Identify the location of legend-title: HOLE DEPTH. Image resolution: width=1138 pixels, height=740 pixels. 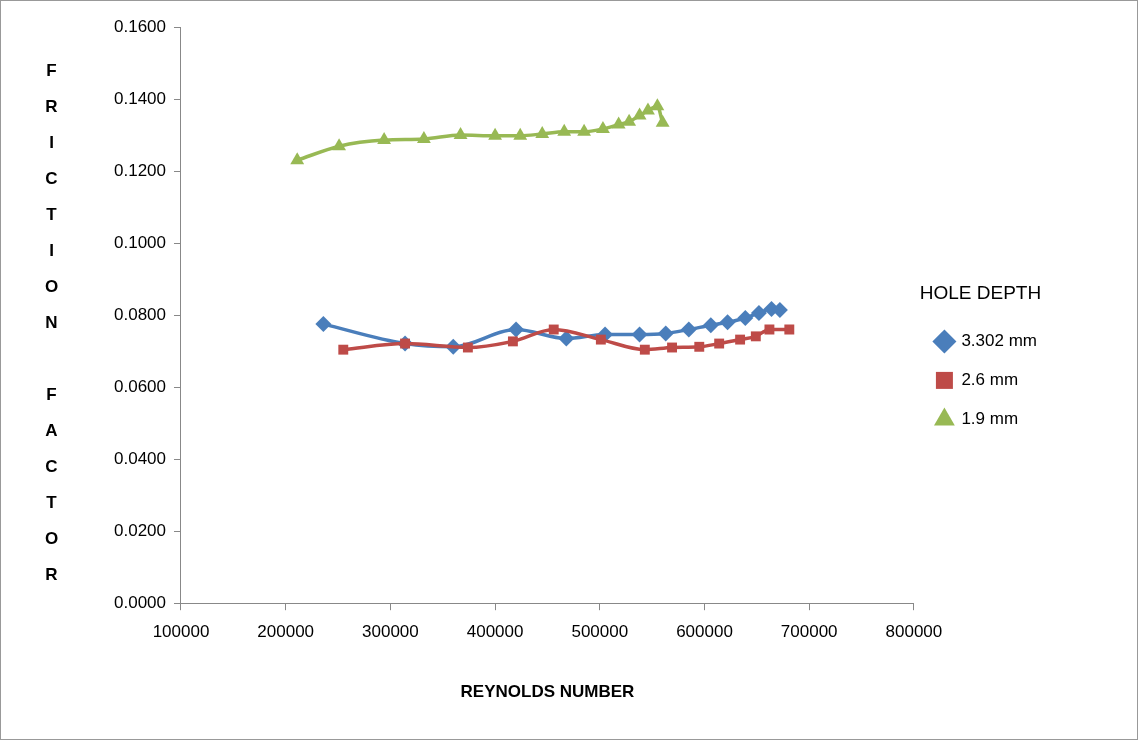
(980, 292).